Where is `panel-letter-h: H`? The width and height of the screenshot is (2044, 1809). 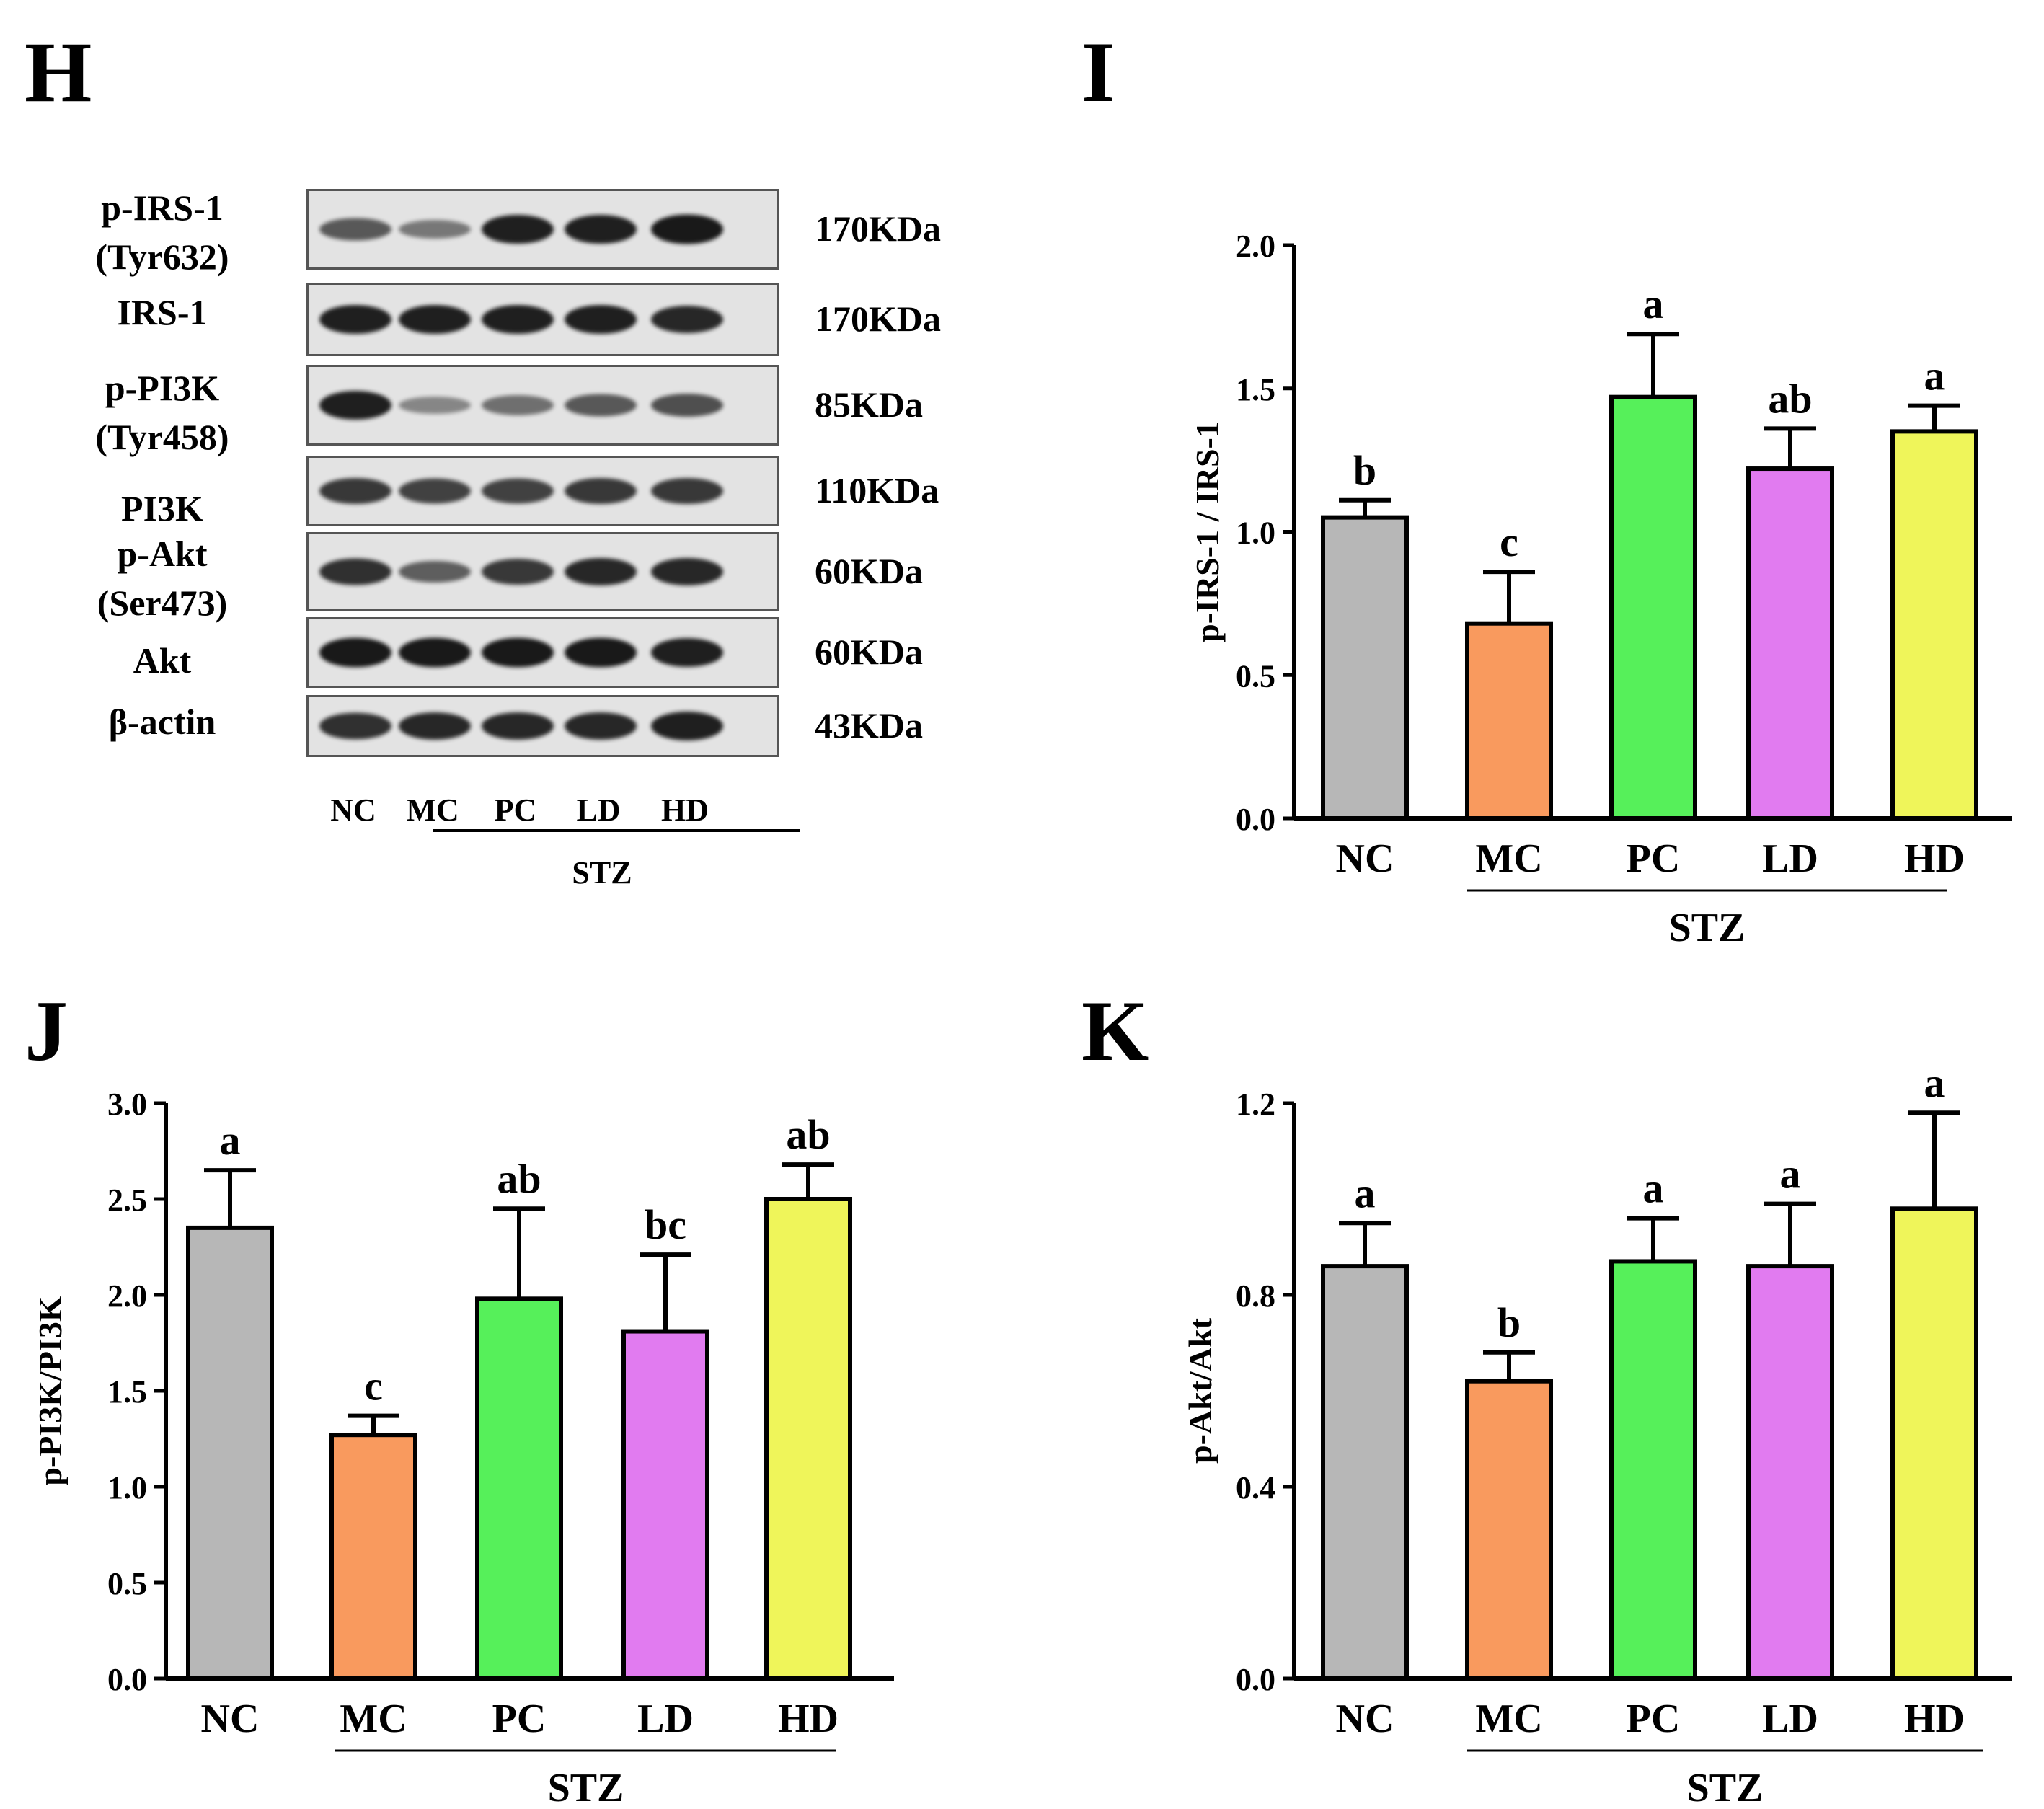
panel-letter-h: H is located at coordinates (58, 72).